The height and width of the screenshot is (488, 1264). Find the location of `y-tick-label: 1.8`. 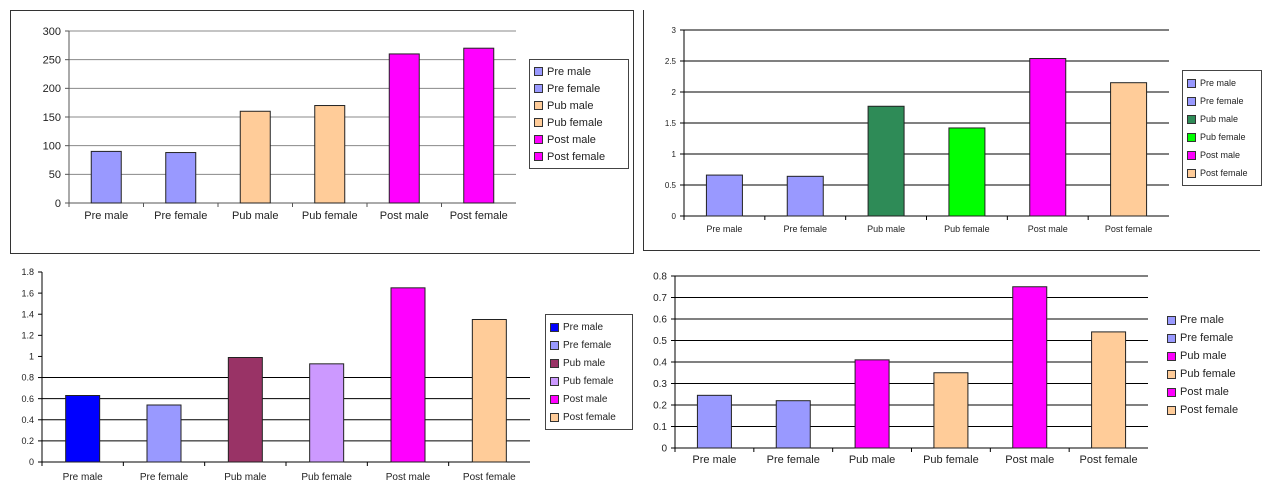

y-tick-label: 1.8 is located at coordinates (27, 272).